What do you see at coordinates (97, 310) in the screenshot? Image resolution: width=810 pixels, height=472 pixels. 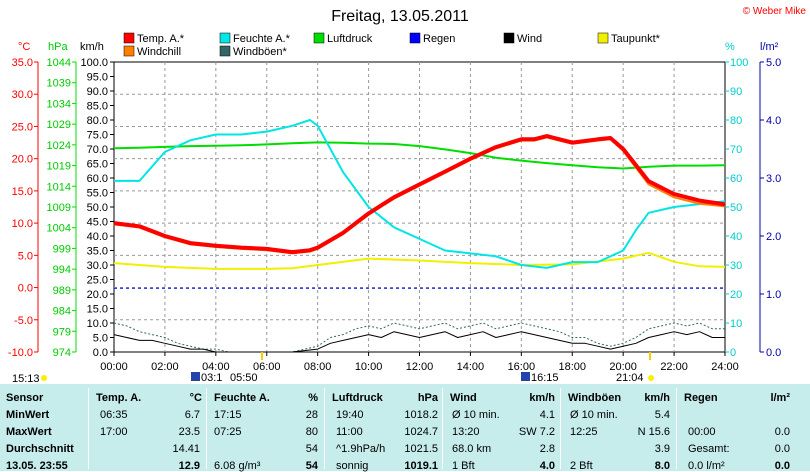 I see `wind-tick-label: 15.0` at bounding box center [97, 310].